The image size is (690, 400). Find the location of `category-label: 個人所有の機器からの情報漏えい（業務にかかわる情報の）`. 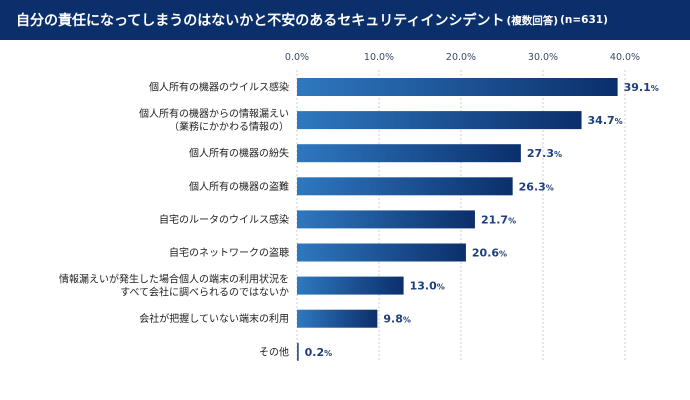

category-label: 個人所有の機器からの情報漏えい（業務にかかわる情報の） is located at coordinates (214, 120).